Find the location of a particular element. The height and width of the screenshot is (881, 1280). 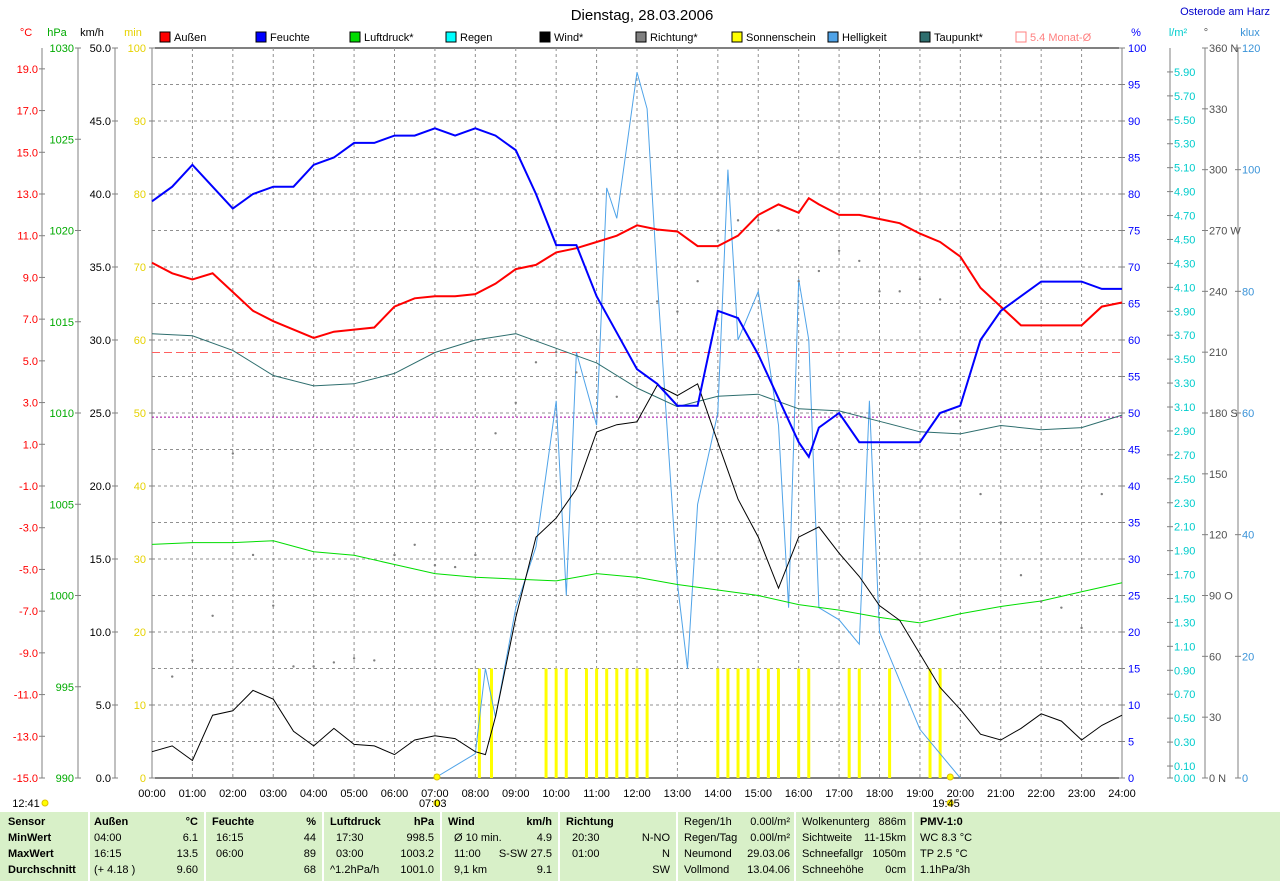

rain-tick-label: 0.50 is located at coordinates (1184, 719).